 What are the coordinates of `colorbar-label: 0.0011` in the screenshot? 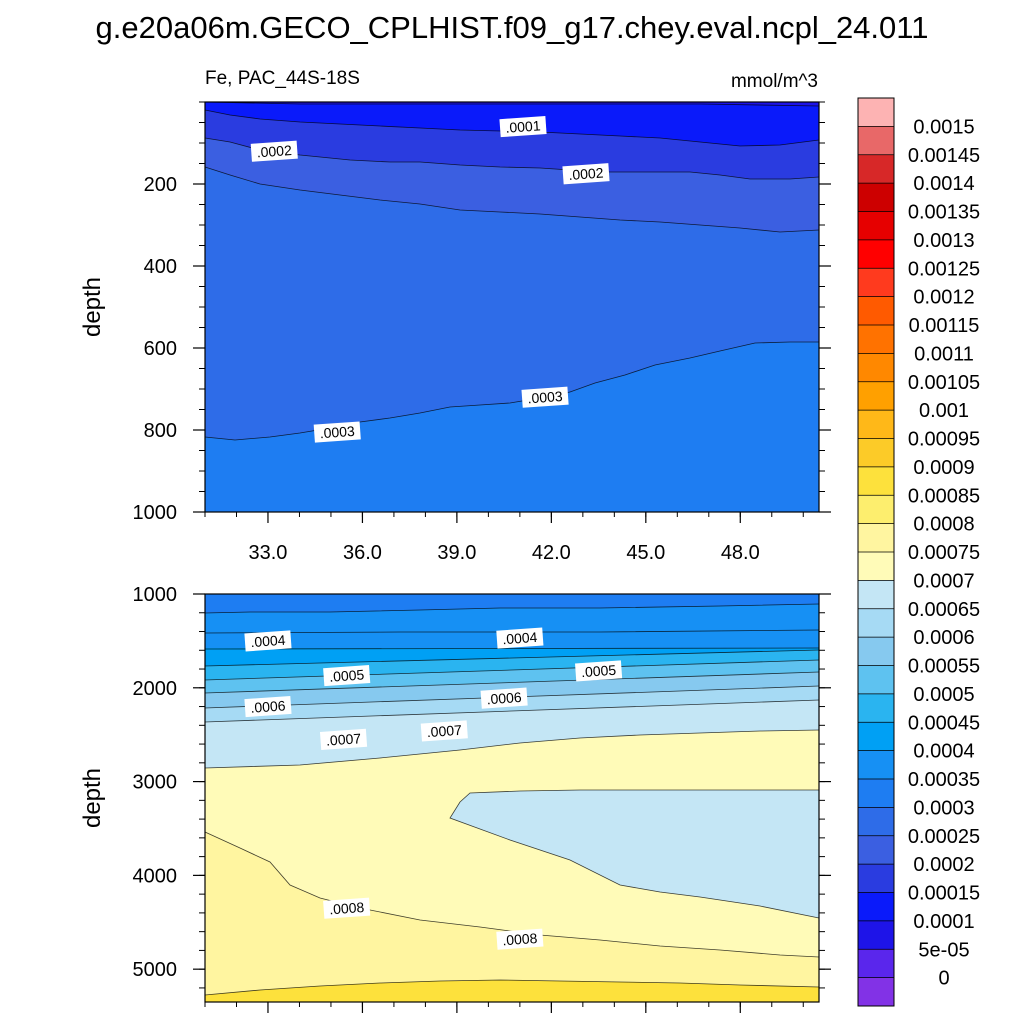 It's located at (944, 354).